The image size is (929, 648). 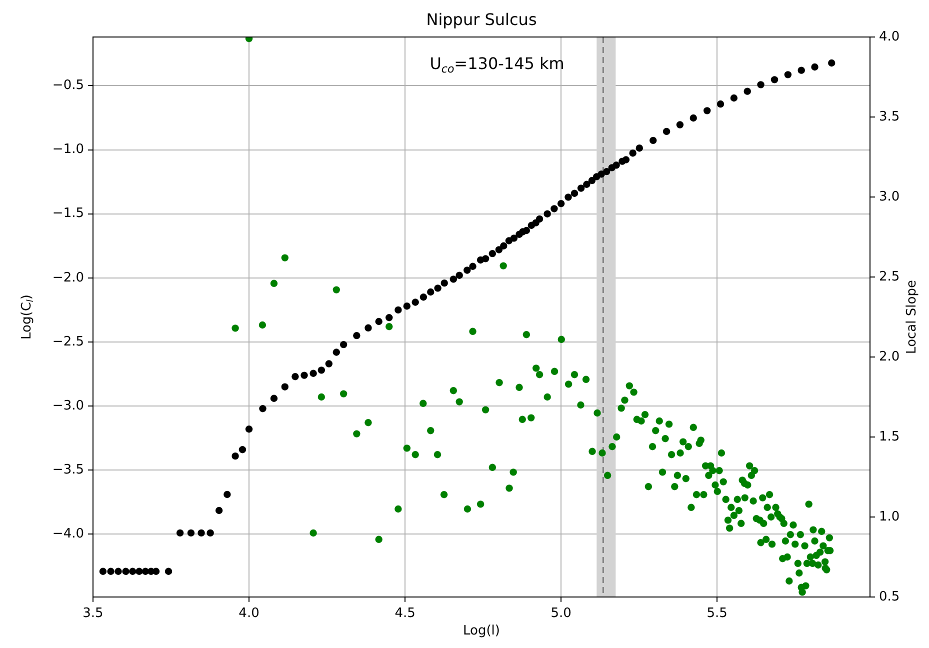 What do you see at coordinates (68, 534) in the screenshot?
I see `y-tick-label: −4.0` at bounding box center [68, 534].